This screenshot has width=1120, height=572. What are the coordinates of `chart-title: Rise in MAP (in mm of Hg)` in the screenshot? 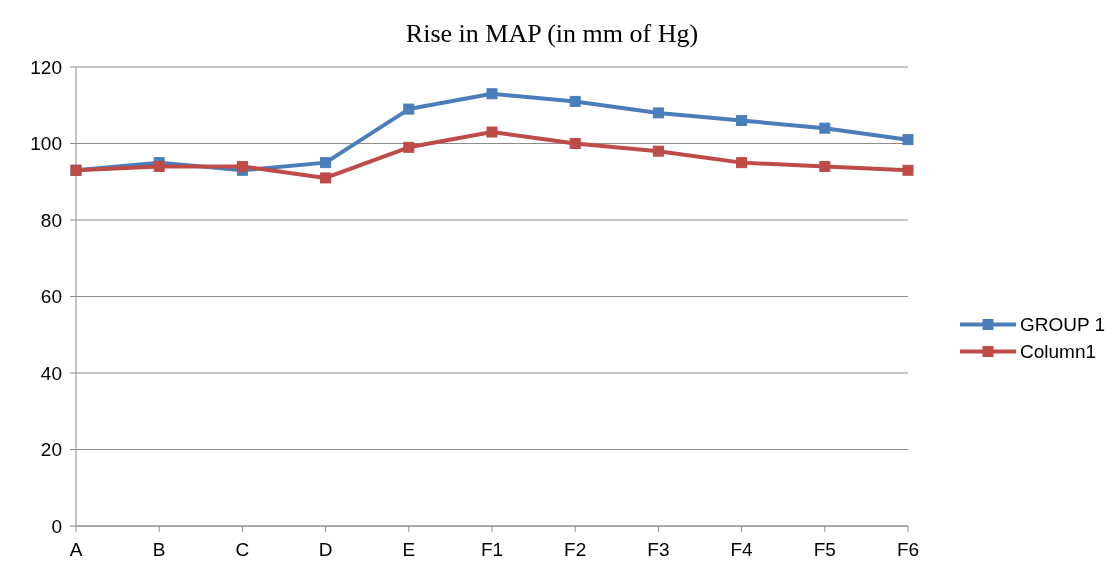 It's located at (552, 33).